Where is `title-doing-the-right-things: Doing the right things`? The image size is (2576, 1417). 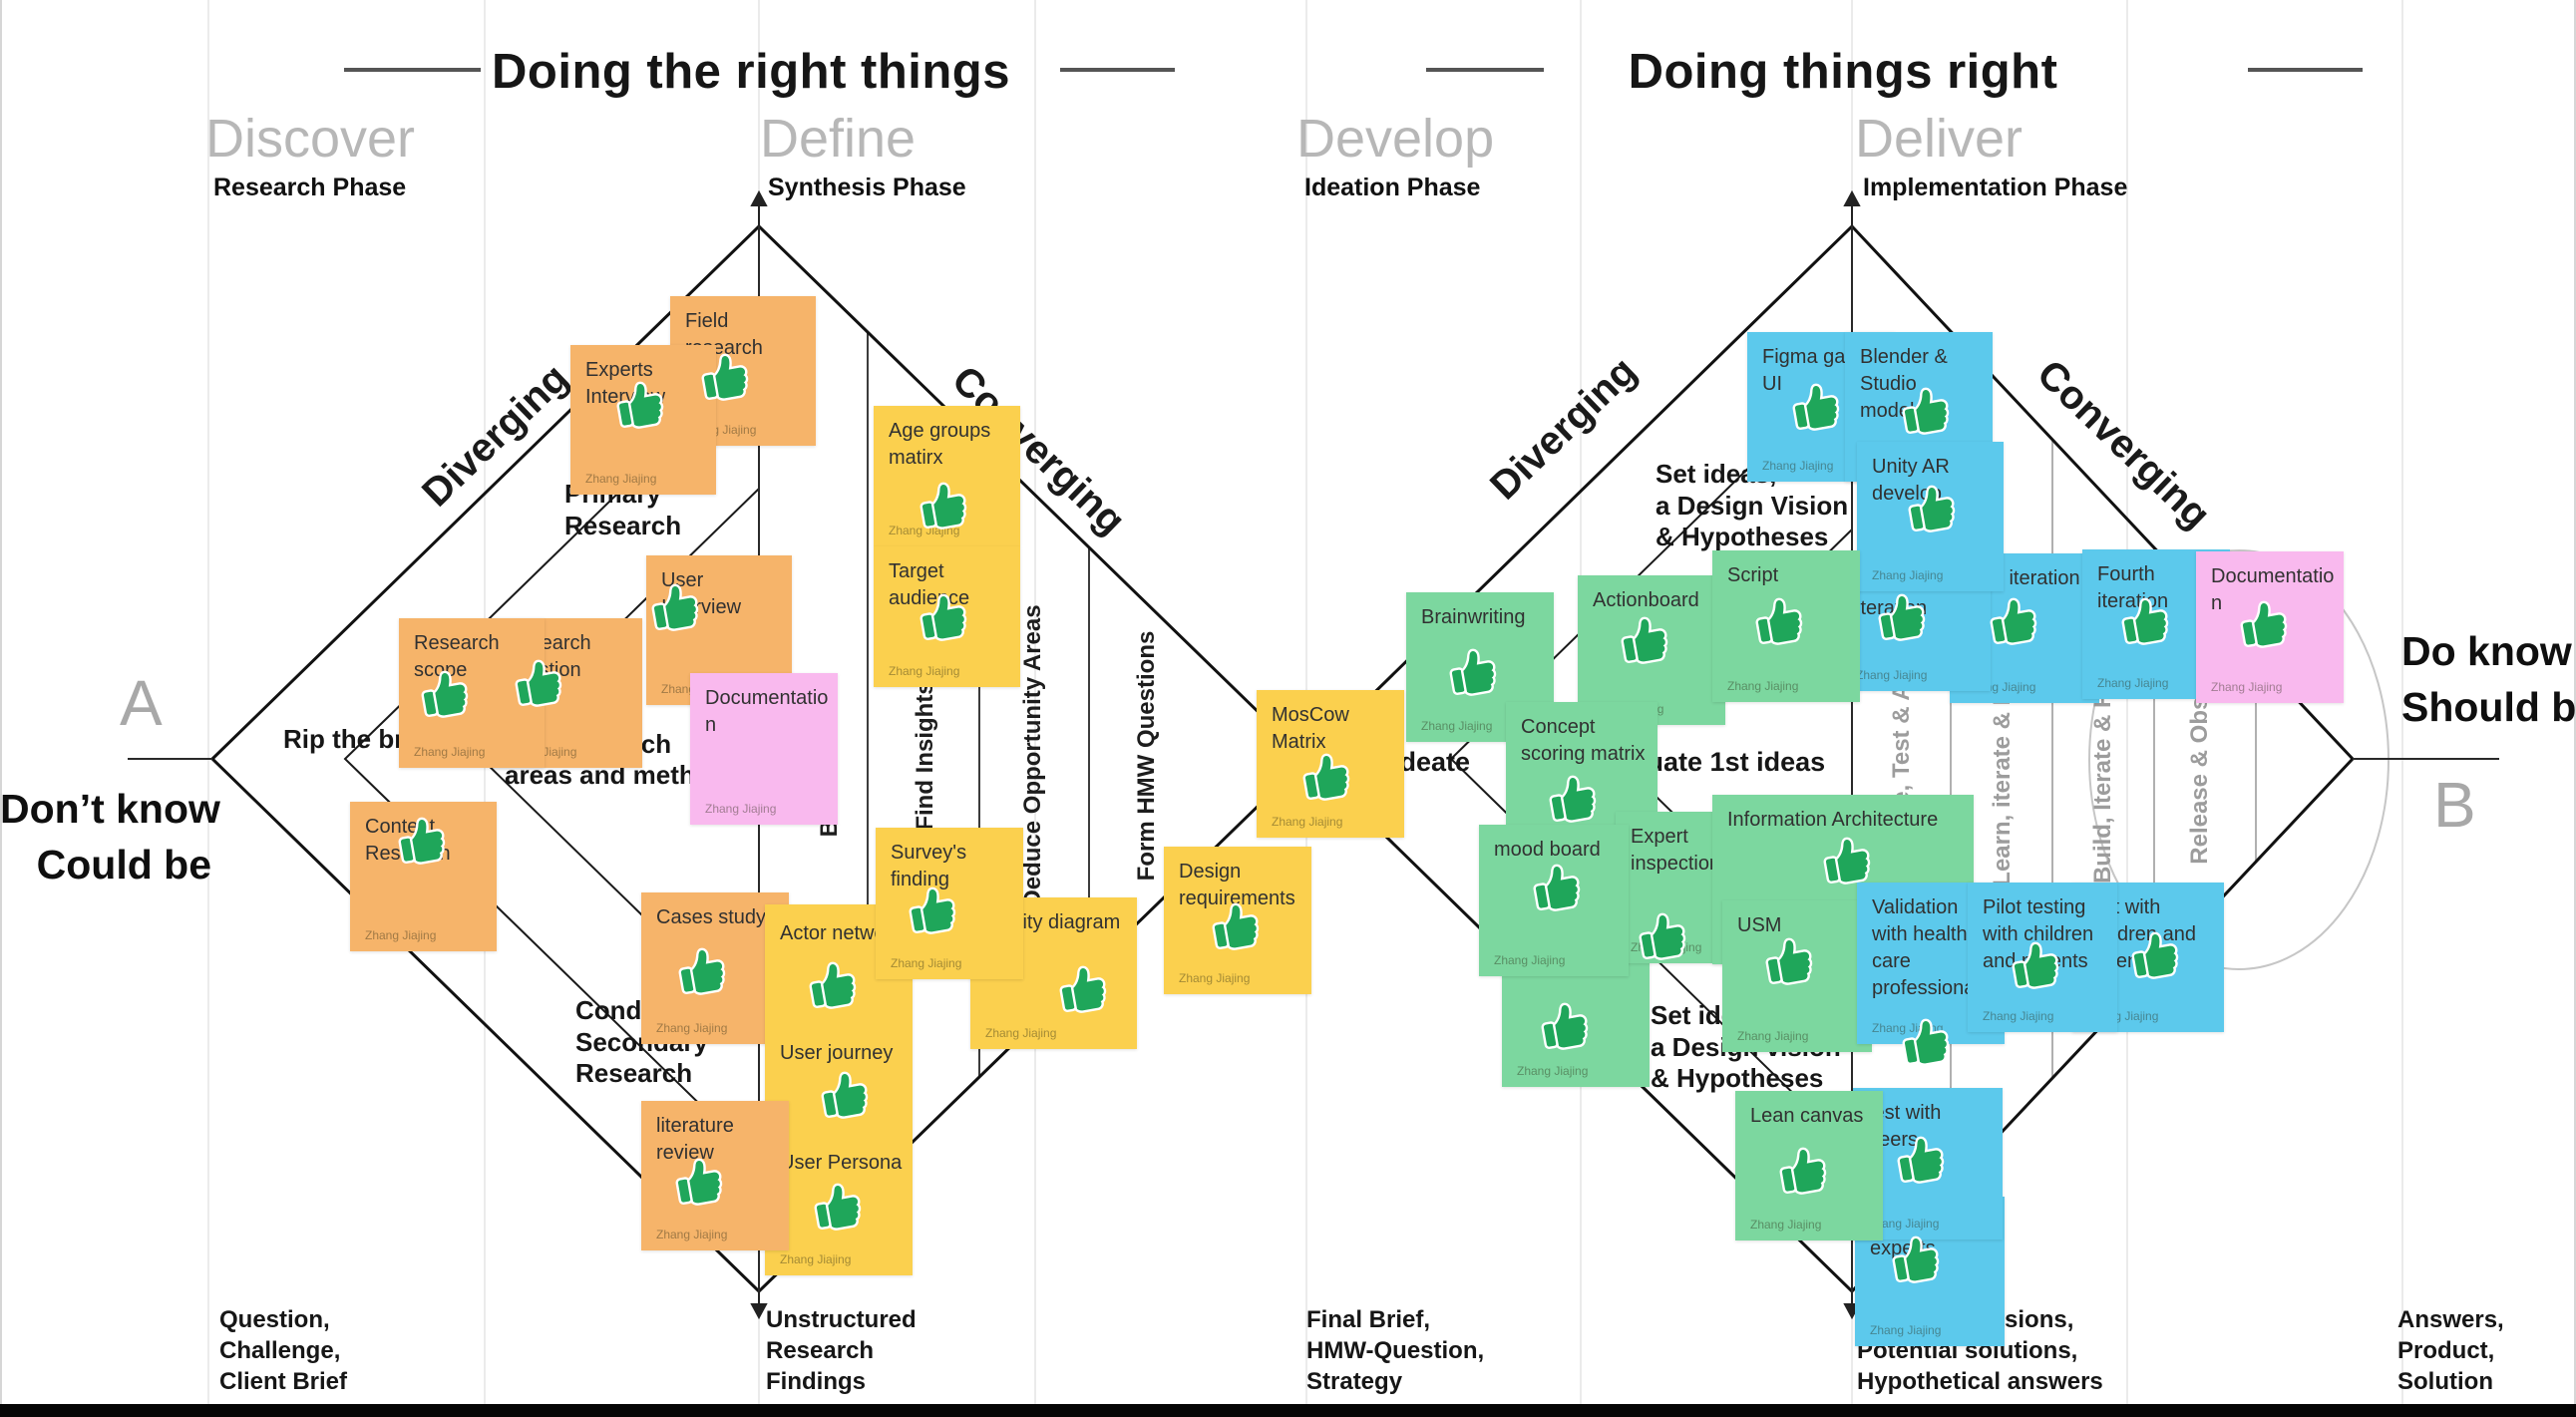 title-doing-the-right-things: Doing the right things is located at coordinates (751, 72).